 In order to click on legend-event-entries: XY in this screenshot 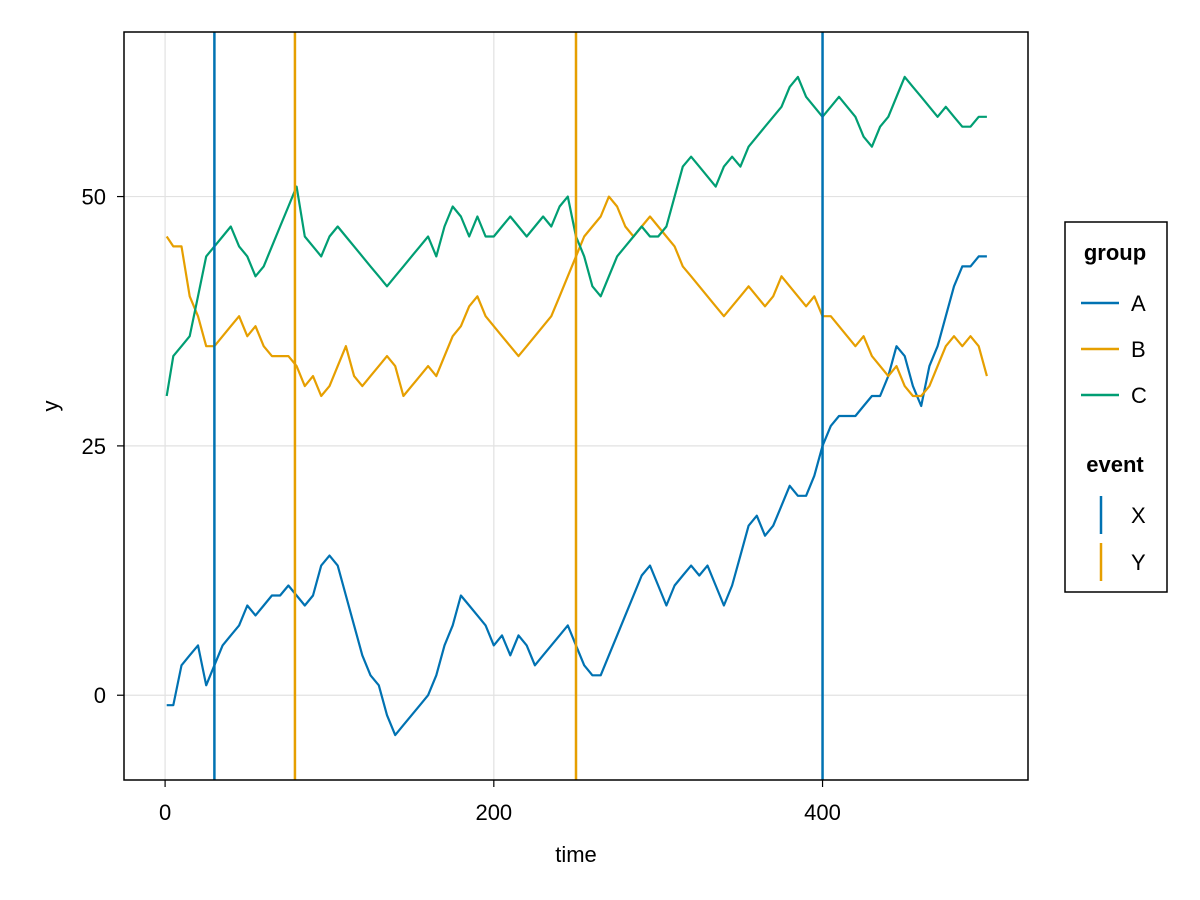, I will do `click(1122, 538)`.